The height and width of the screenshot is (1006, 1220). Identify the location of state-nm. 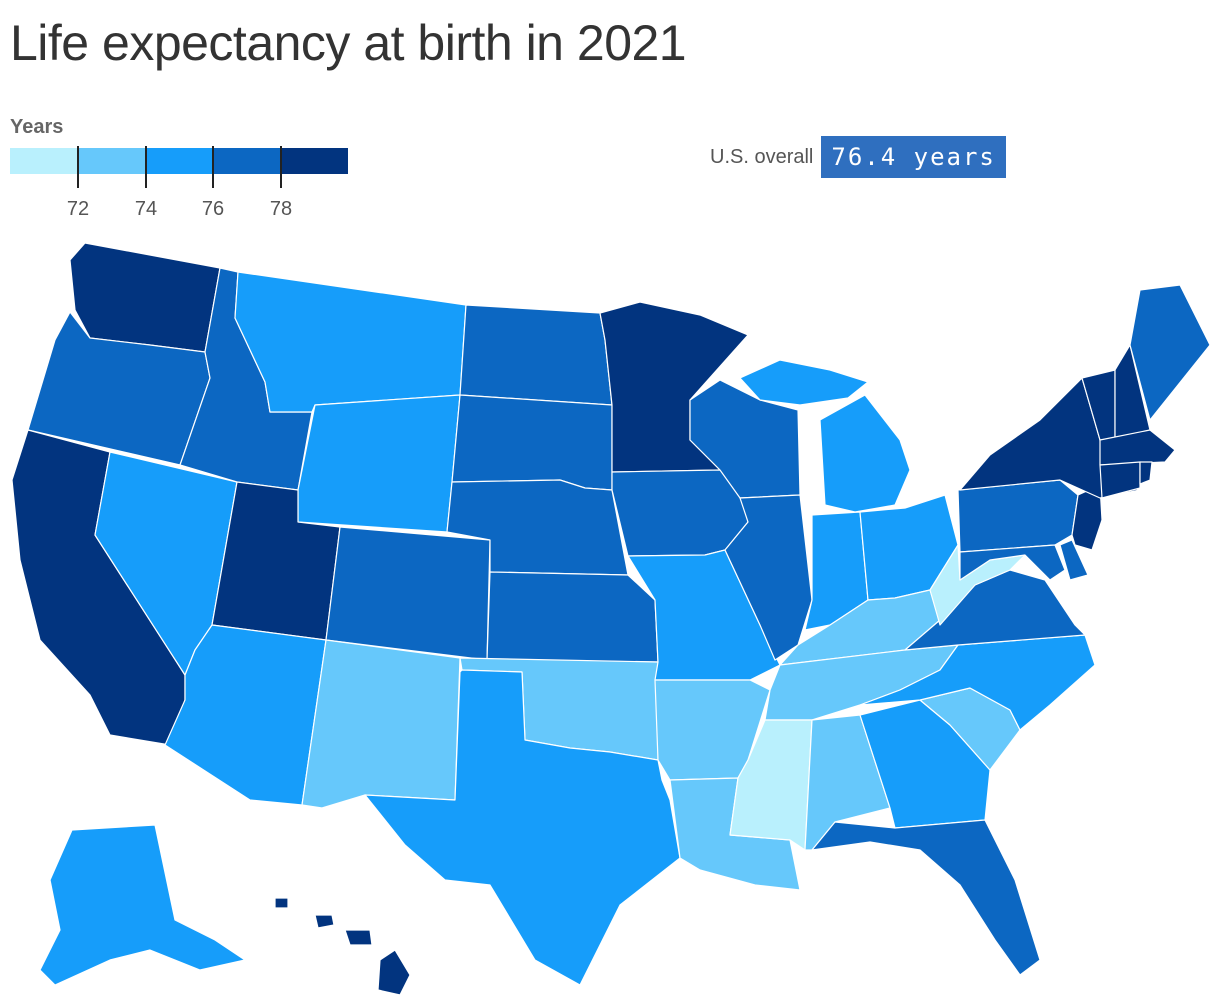
(381, 724).